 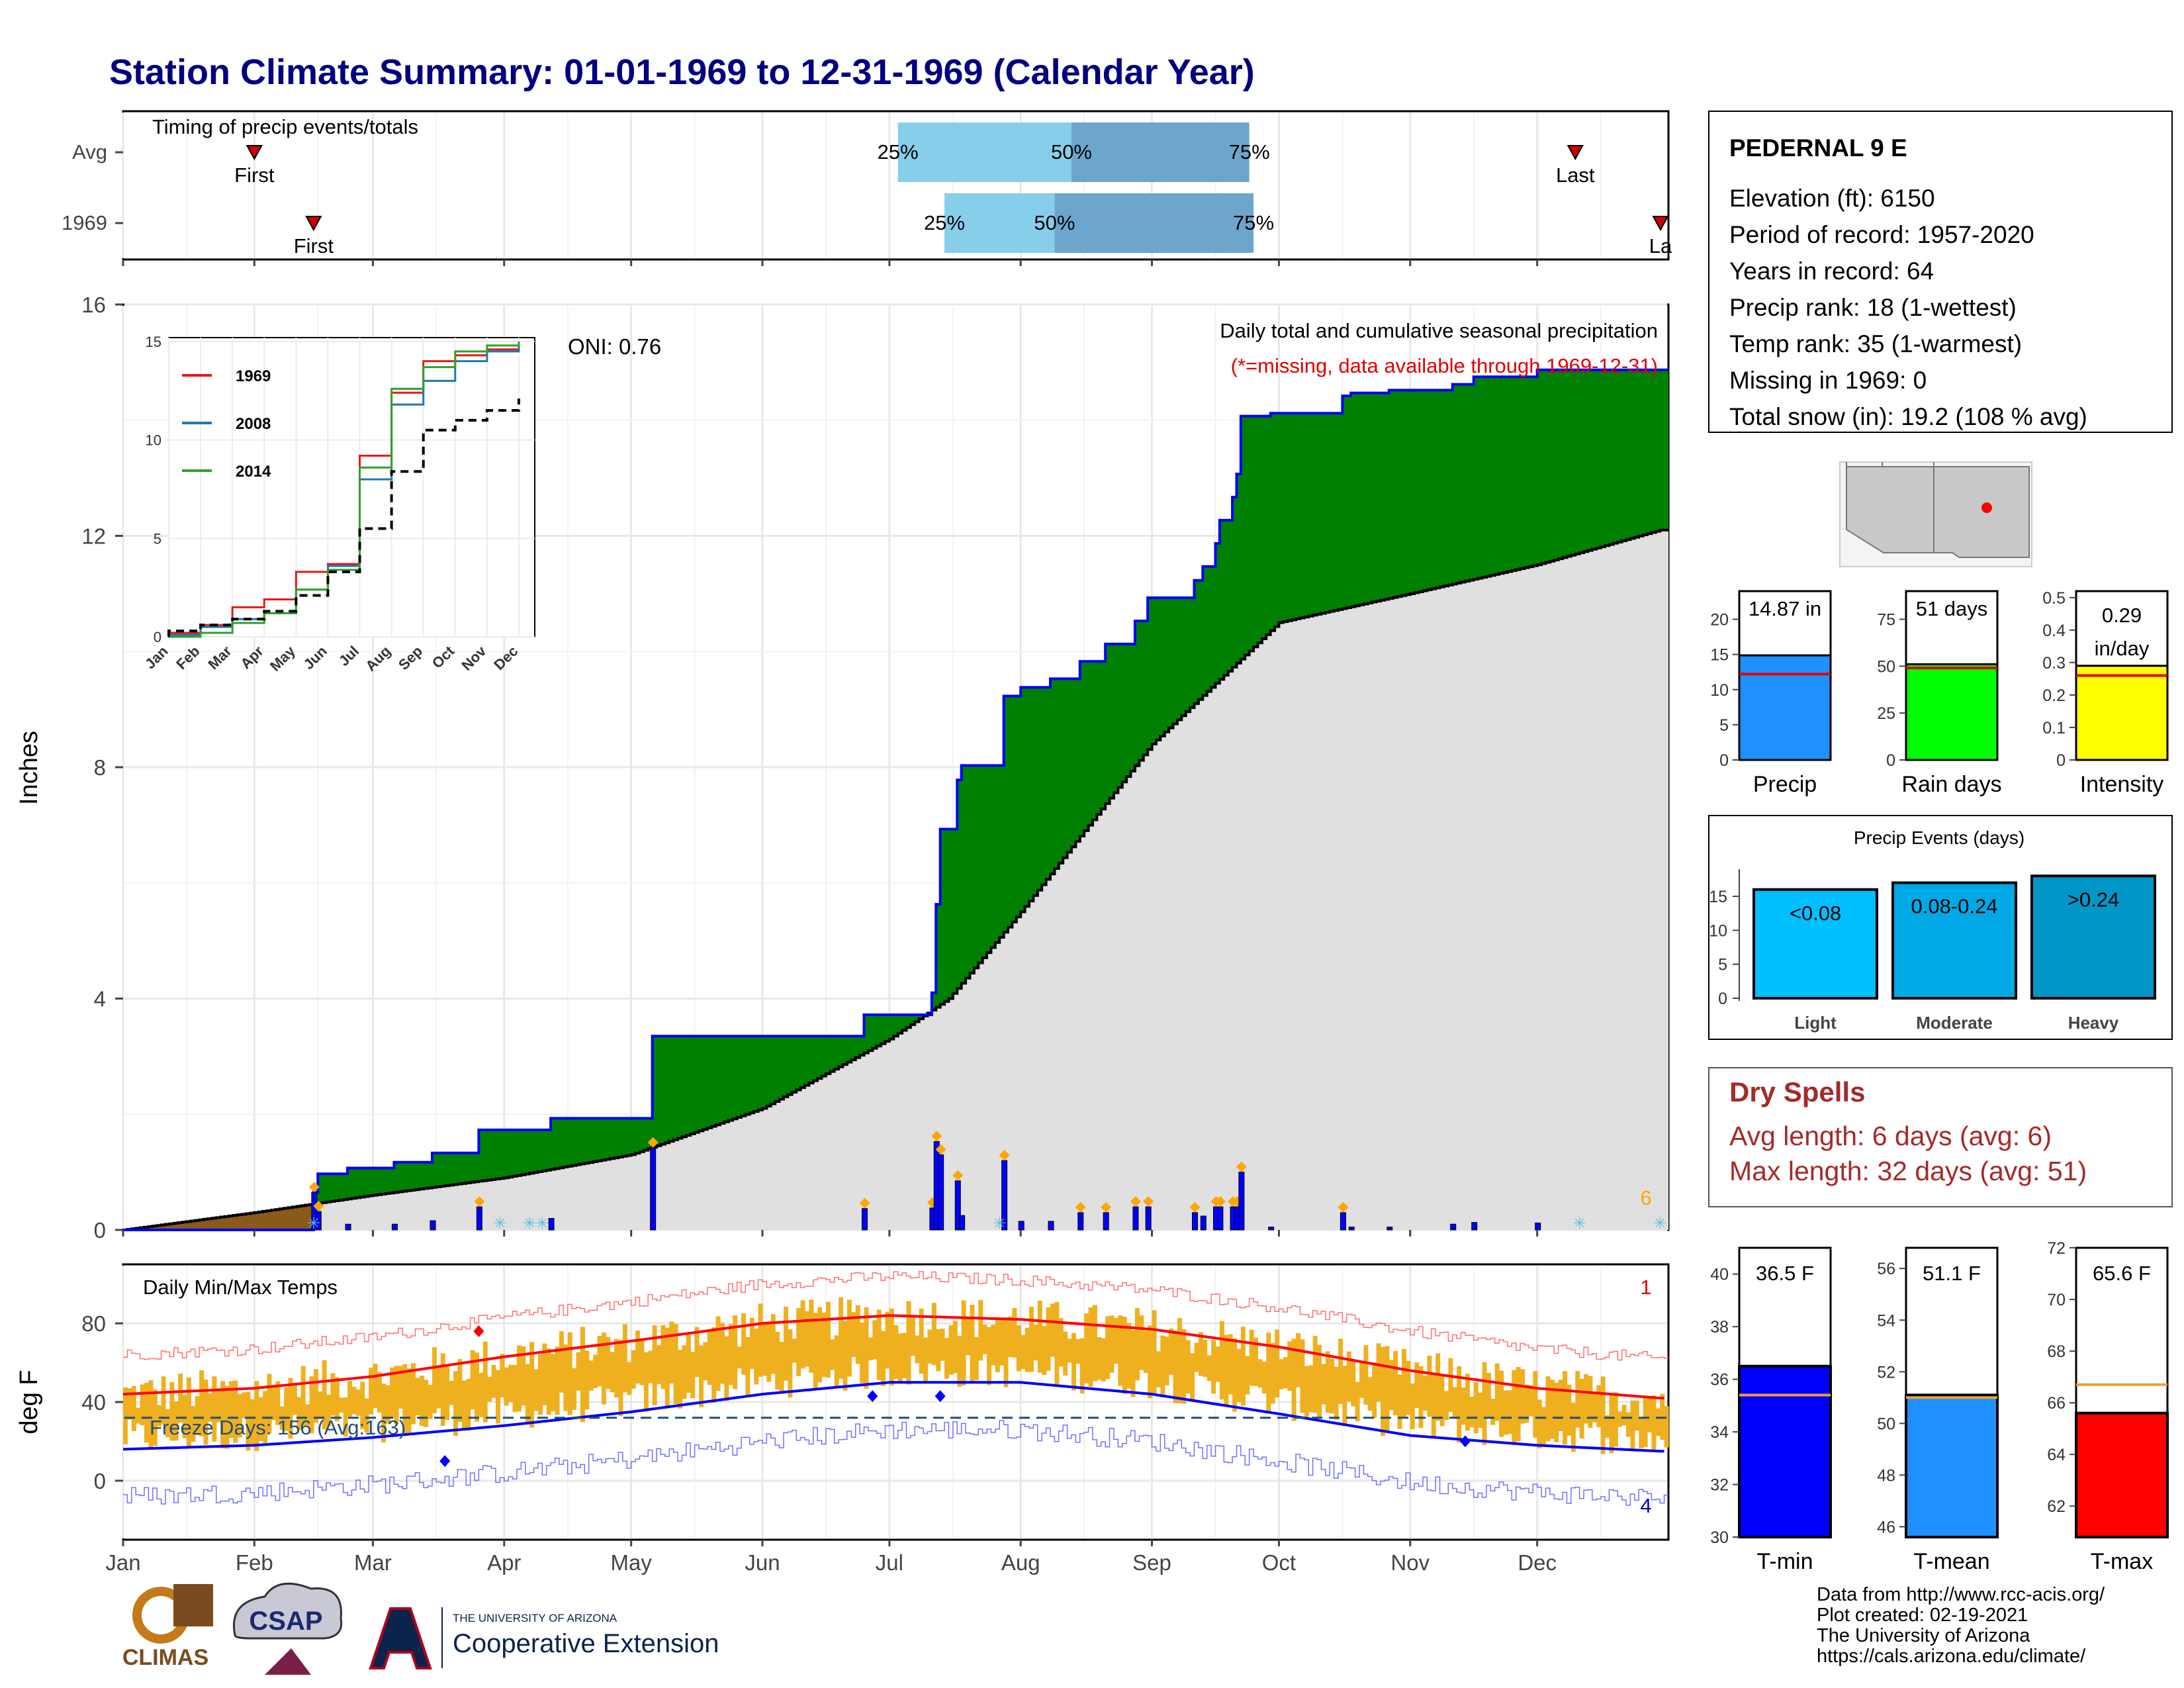 What do you see at coordinates (2122, 784) in the screenshot?
I see `gauge-label: Intensity` at bounding box center [2122, 784].